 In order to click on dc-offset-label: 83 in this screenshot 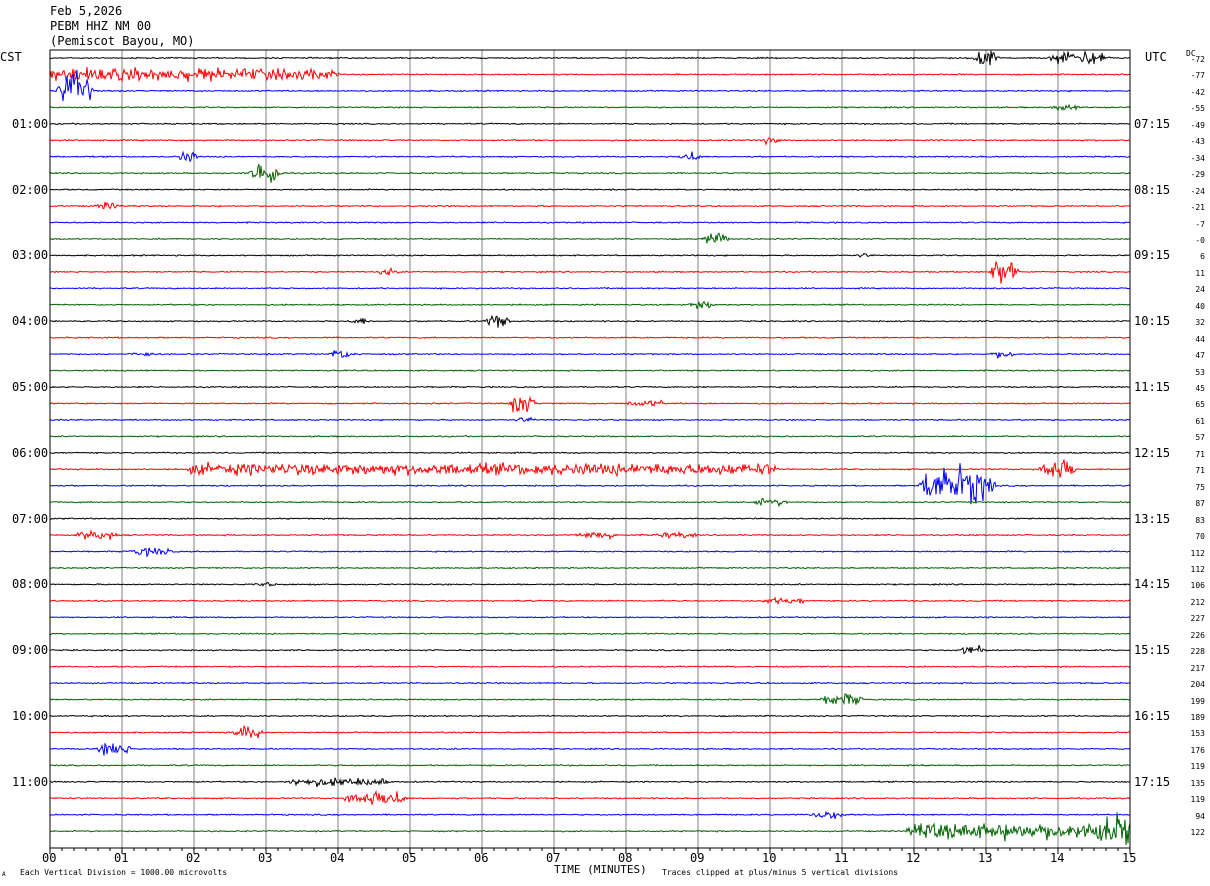, I will do `click(1200, 520)`.